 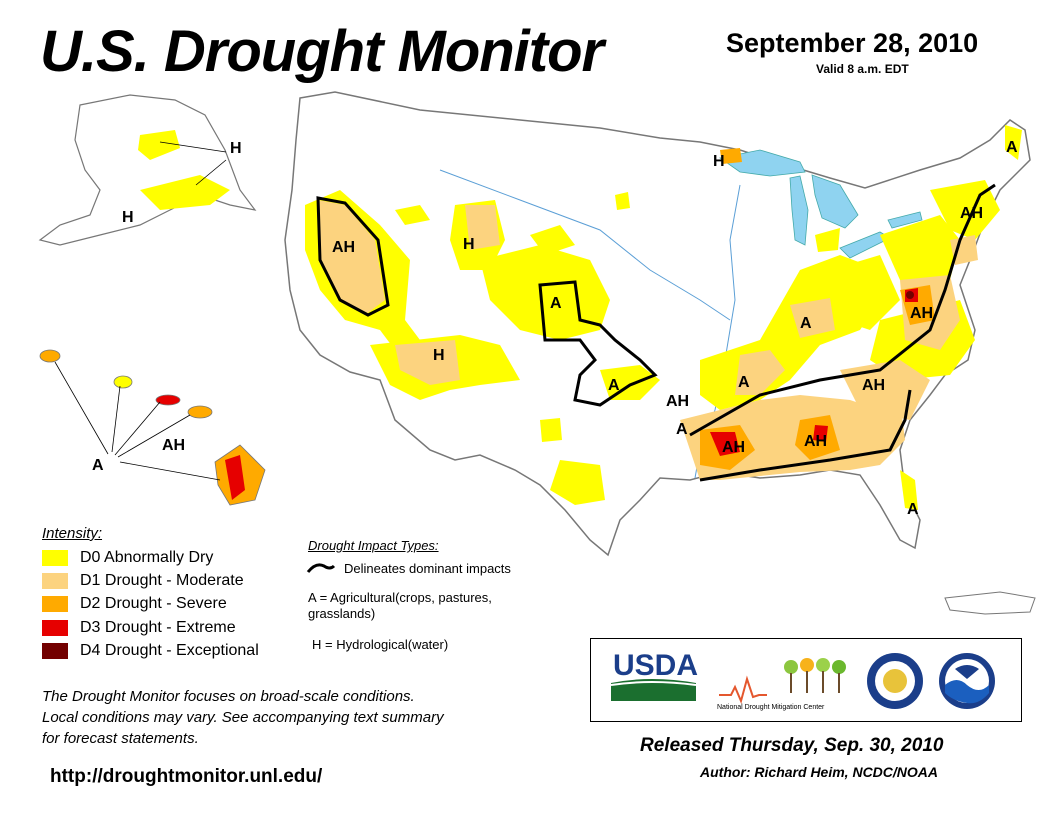 What do you see at coordinates (173, 445) in the screenshot?
I see `label-hawaii-ah: AH` at bounding box center [173, 445].